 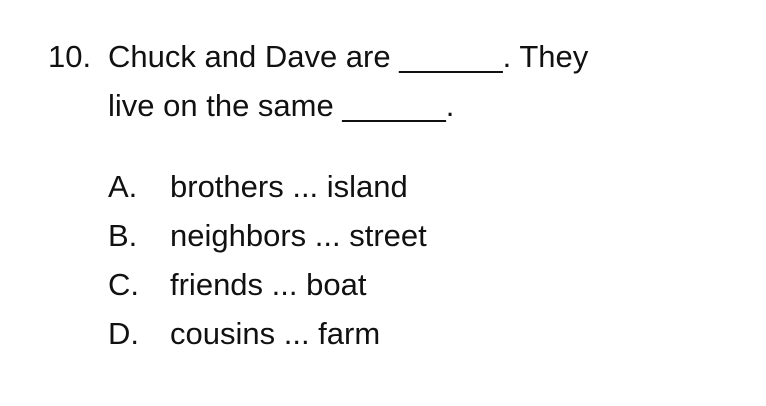 What do you see at coordinates (268, 284) in the screenshot?
I see `choice-c-text: friends ... boat` at bounding box center [268, 284].